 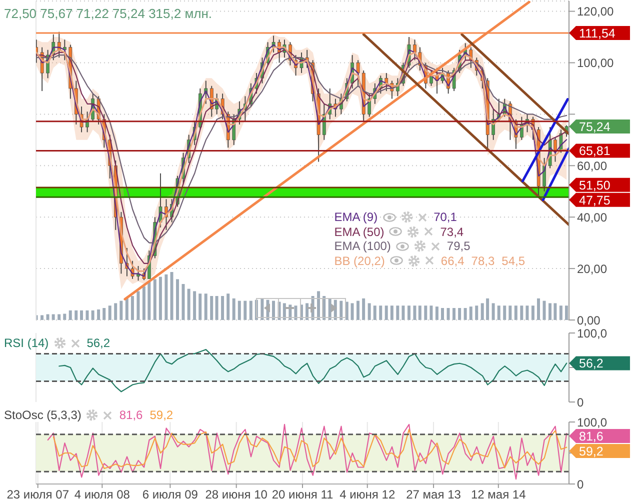 I want to click on y-tick-label: 60,00, so click(x=592, y=165).